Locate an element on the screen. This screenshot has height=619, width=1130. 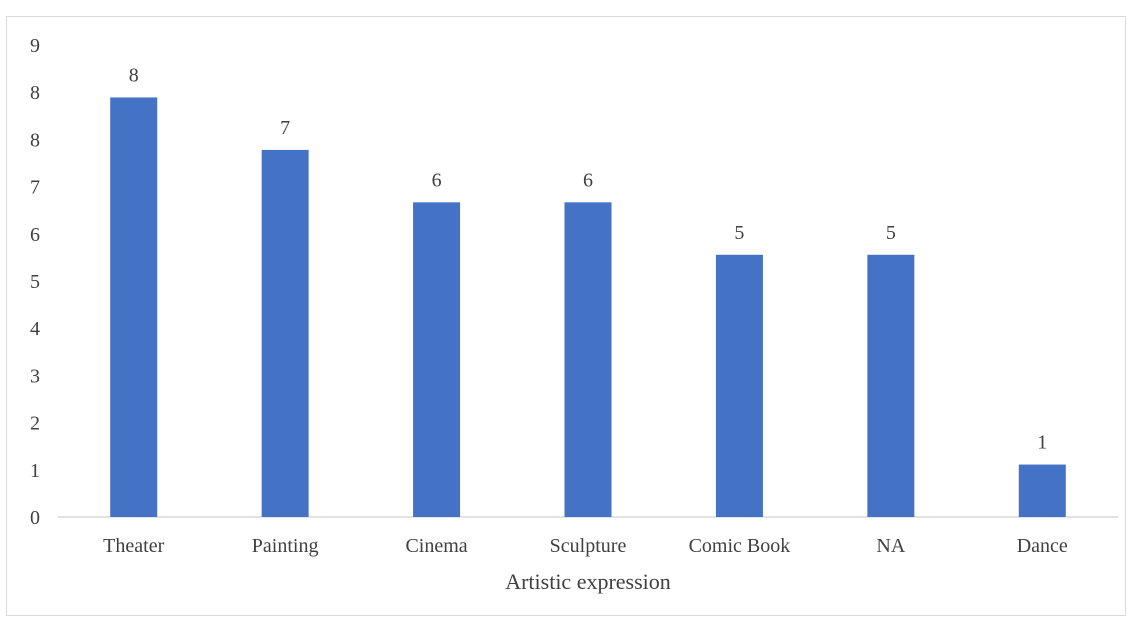
x-axis-title: Artistic expression is located at coordinates (588, 581).